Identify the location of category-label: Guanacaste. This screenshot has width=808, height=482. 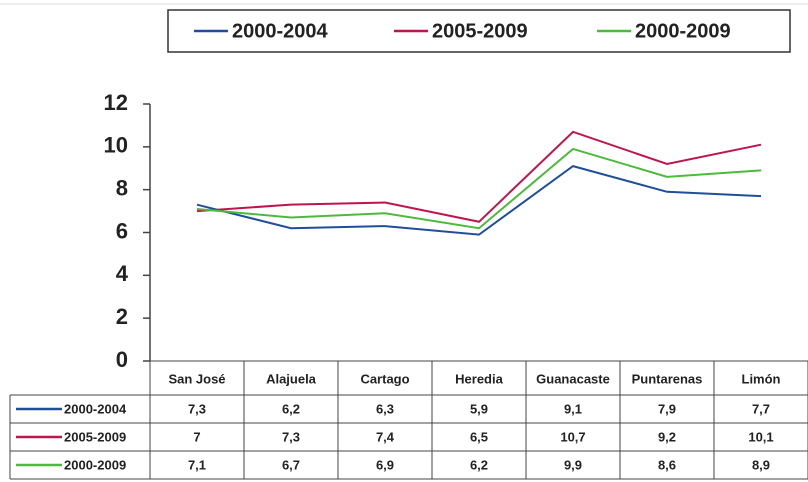
(573, 378).